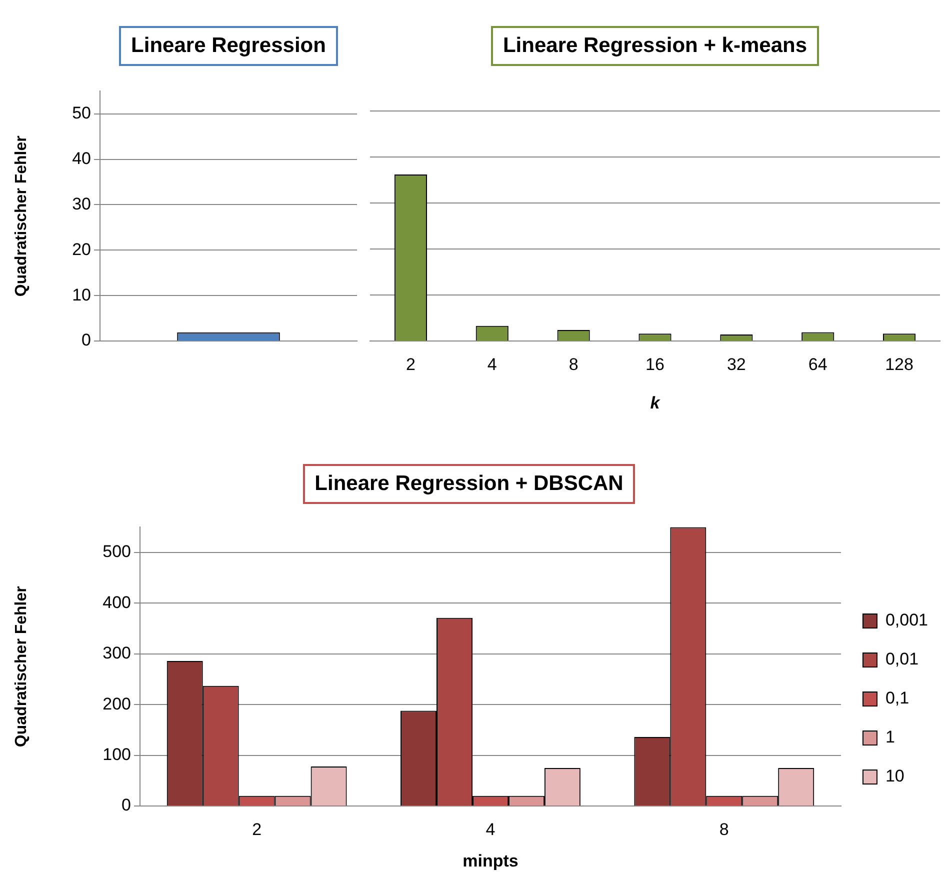 The height and width of the screenshot is (873, 944). What do you see at coordinates (228, 46) in the screenshot?
I see `chart-title: Lineare Regression` at bounding box center [228, 46].